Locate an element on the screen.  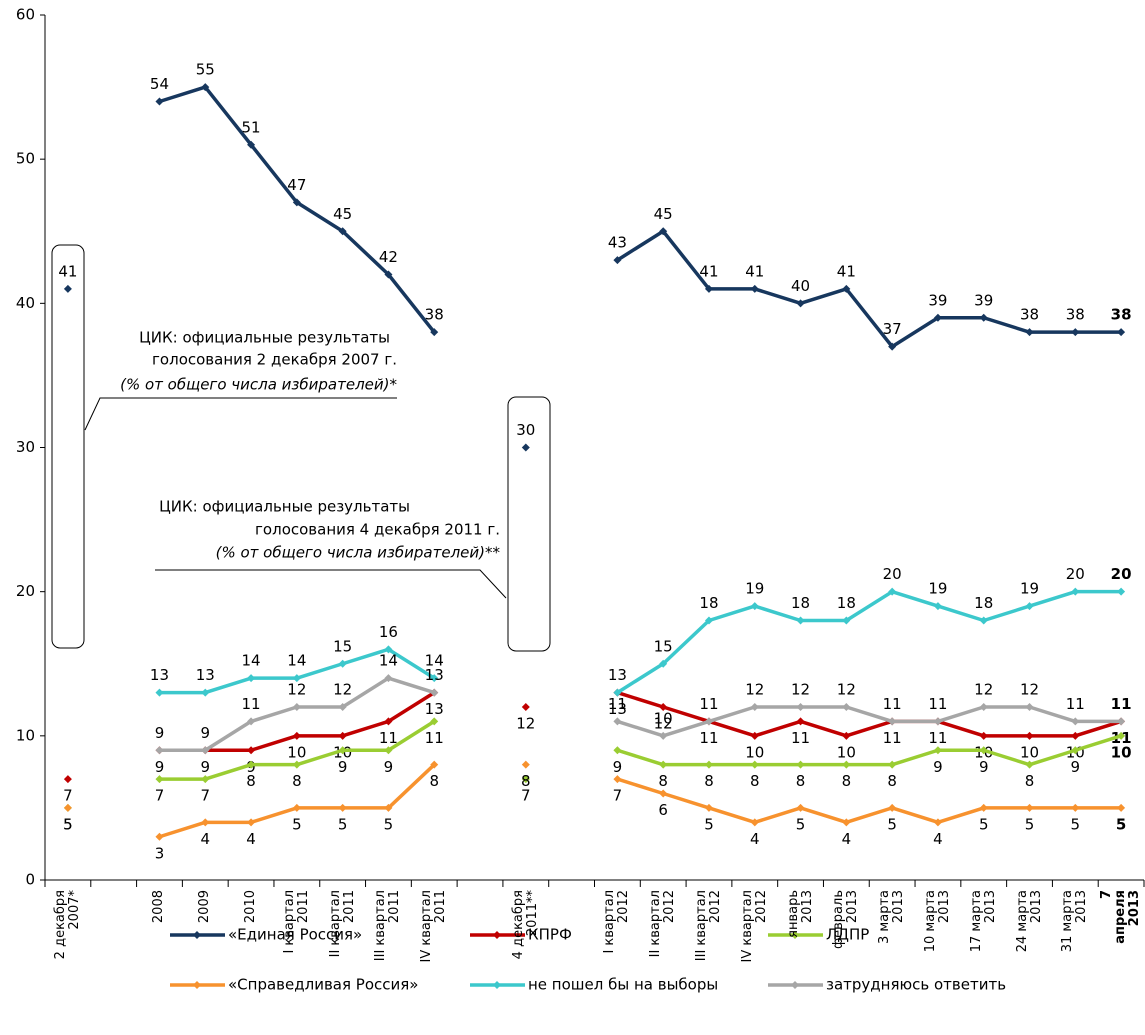
x-tick-label: январь 2013 is located at coordinates (800, 914).